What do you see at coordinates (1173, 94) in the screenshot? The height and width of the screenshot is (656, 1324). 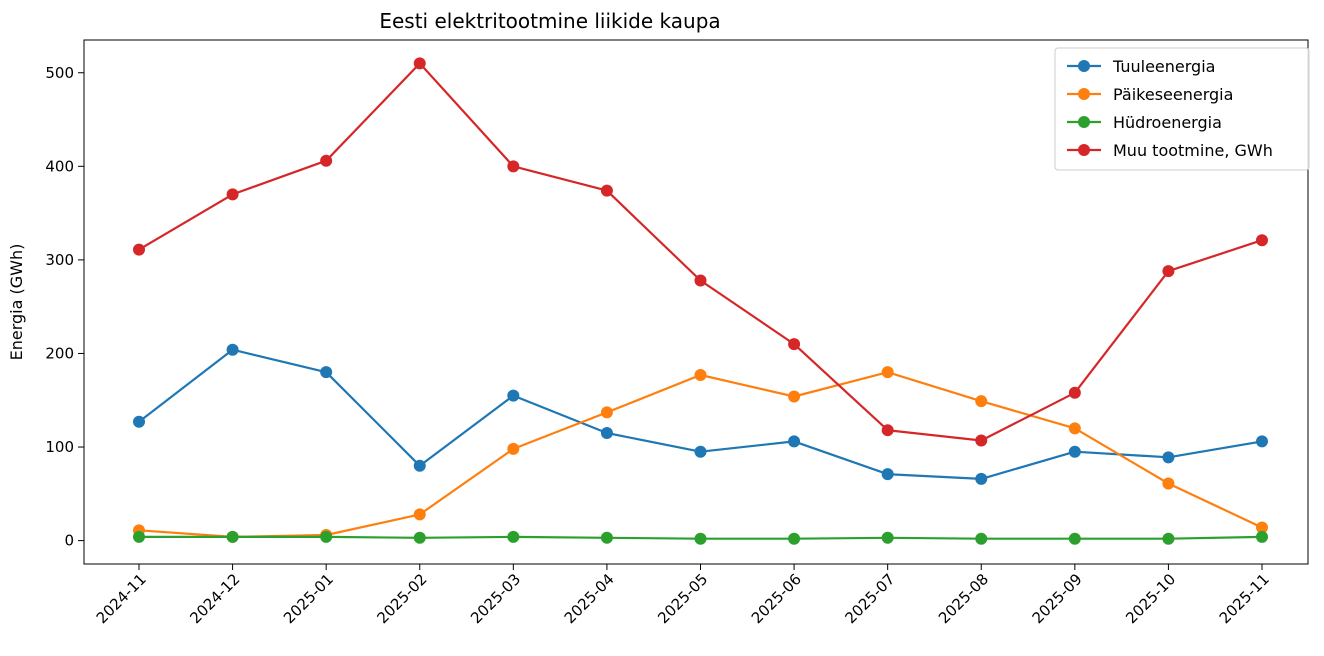 I see `legend-label: Päikeseenergia` at bounding box center [1173, 94].